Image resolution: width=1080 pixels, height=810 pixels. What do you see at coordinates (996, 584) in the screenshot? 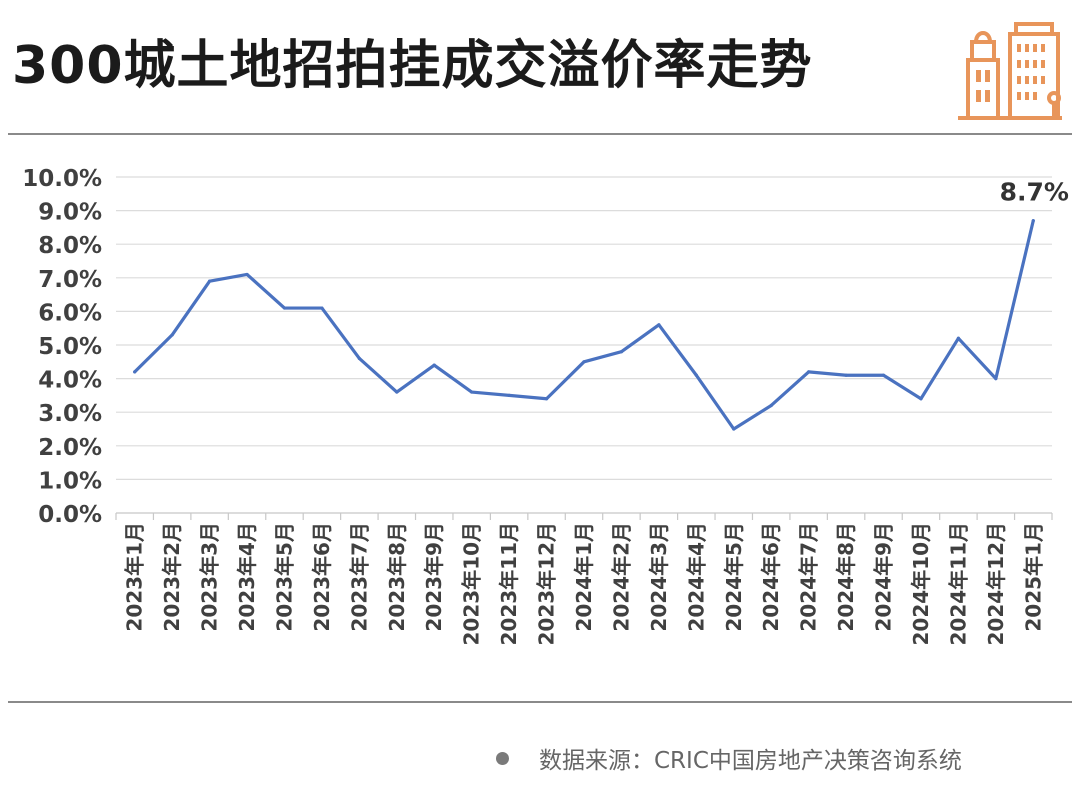
I see `x-tick-label: 2024年12月` at bounding box center [996, 584].